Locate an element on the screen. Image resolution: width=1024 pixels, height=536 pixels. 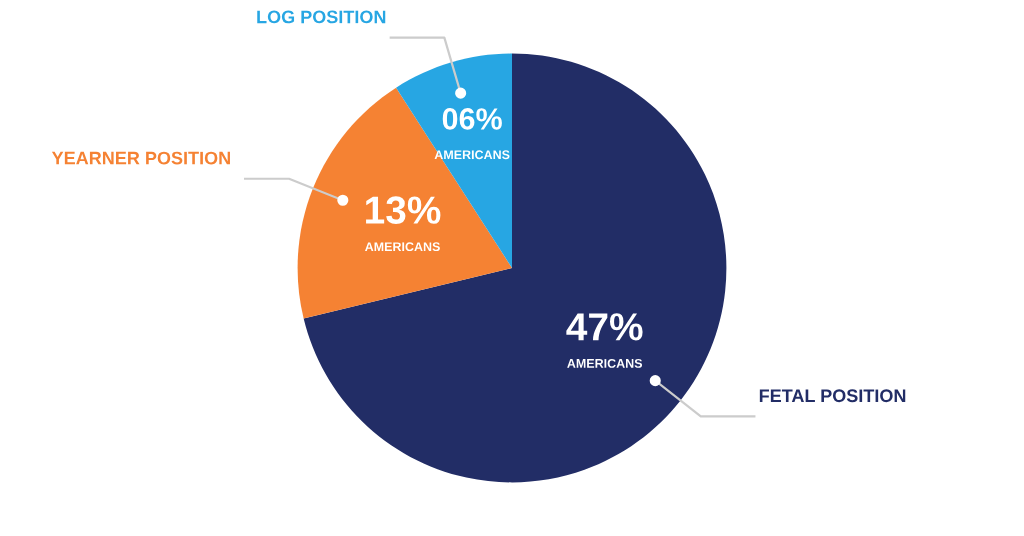
slice-label: LOG POSITION is located at coordinates (321, 17).